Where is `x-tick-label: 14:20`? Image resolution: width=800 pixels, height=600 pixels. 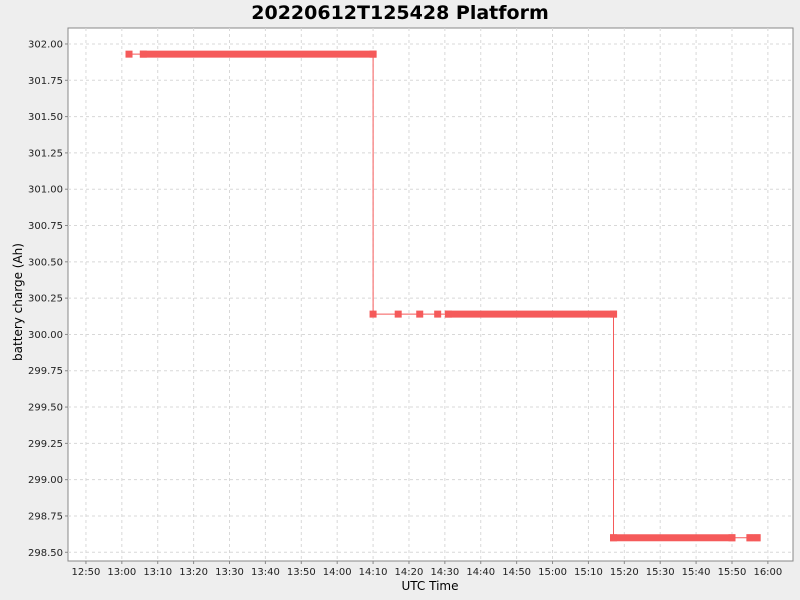 x-tick-label: 14:20 is located at coordinates (409, 572).